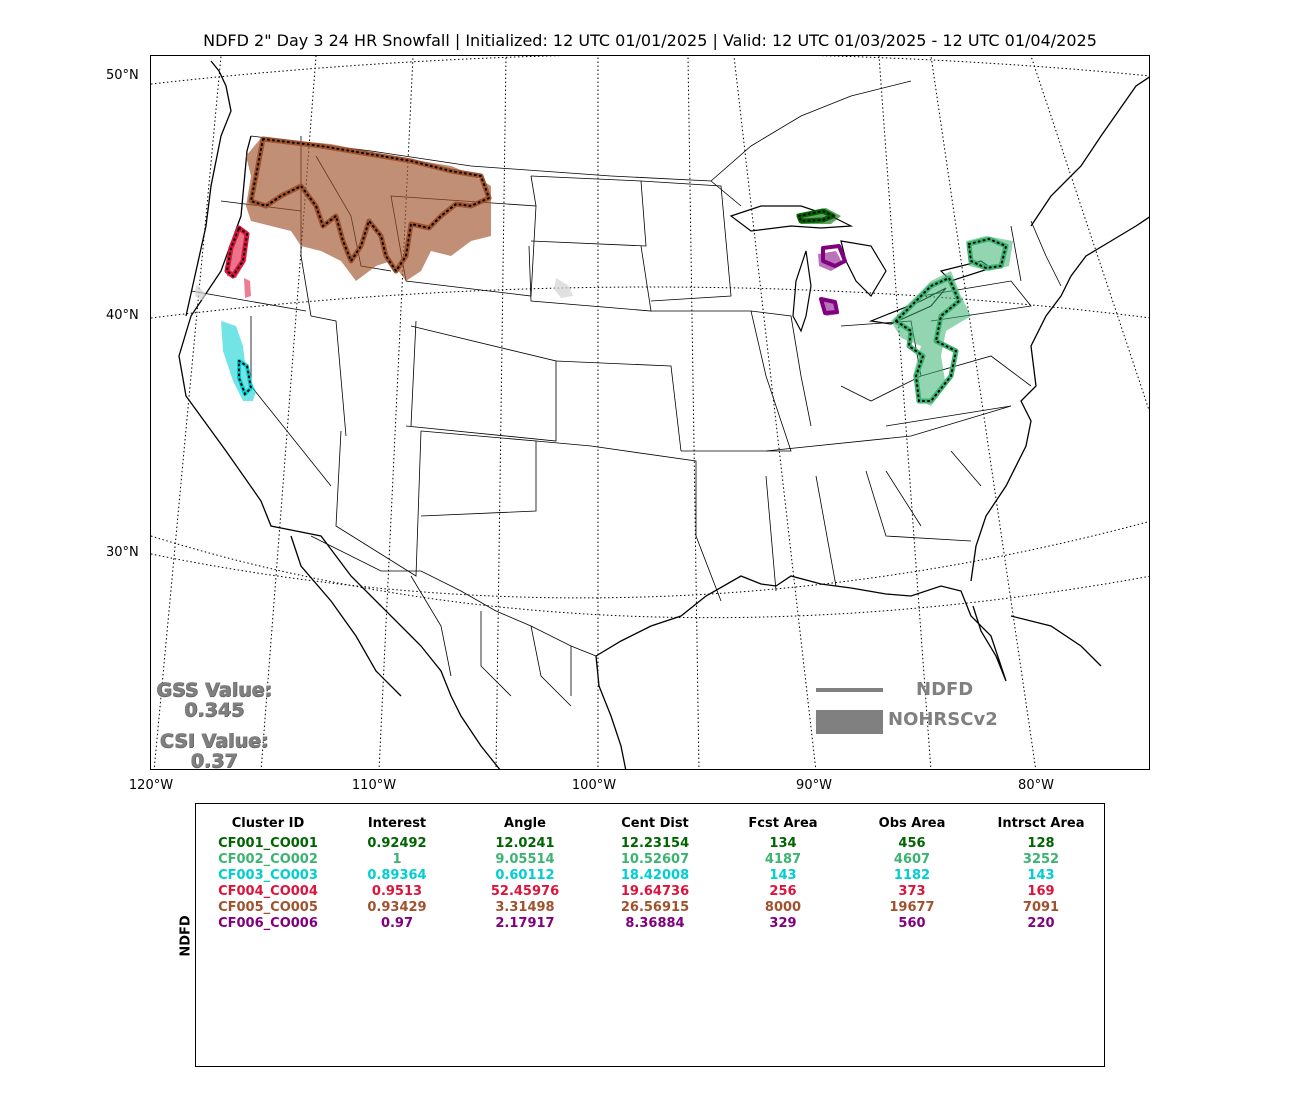 This screenshot has width=1300, height=1100. Describe the element at coordinates (245, 377) in the screenshot. I see `forecast-cf003-dots` at that location.